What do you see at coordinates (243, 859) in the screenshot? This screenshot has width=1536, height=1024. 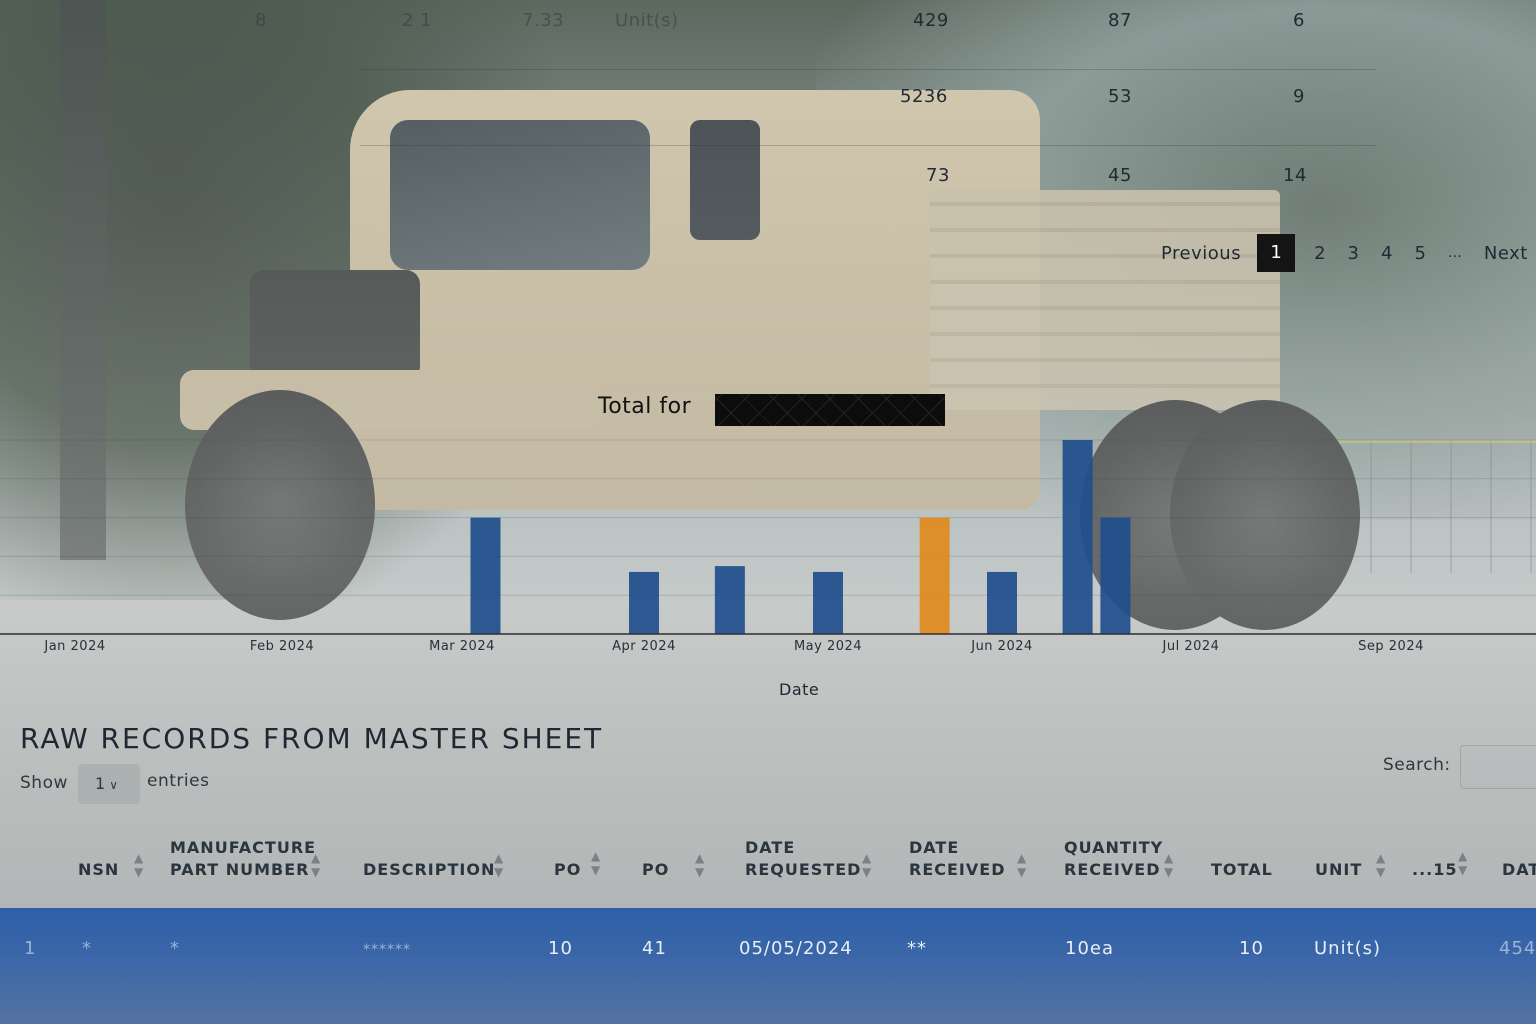 I see `column-header-part-number: MANUFACTURE PART NUMBER` at bounding box center [243, 859].